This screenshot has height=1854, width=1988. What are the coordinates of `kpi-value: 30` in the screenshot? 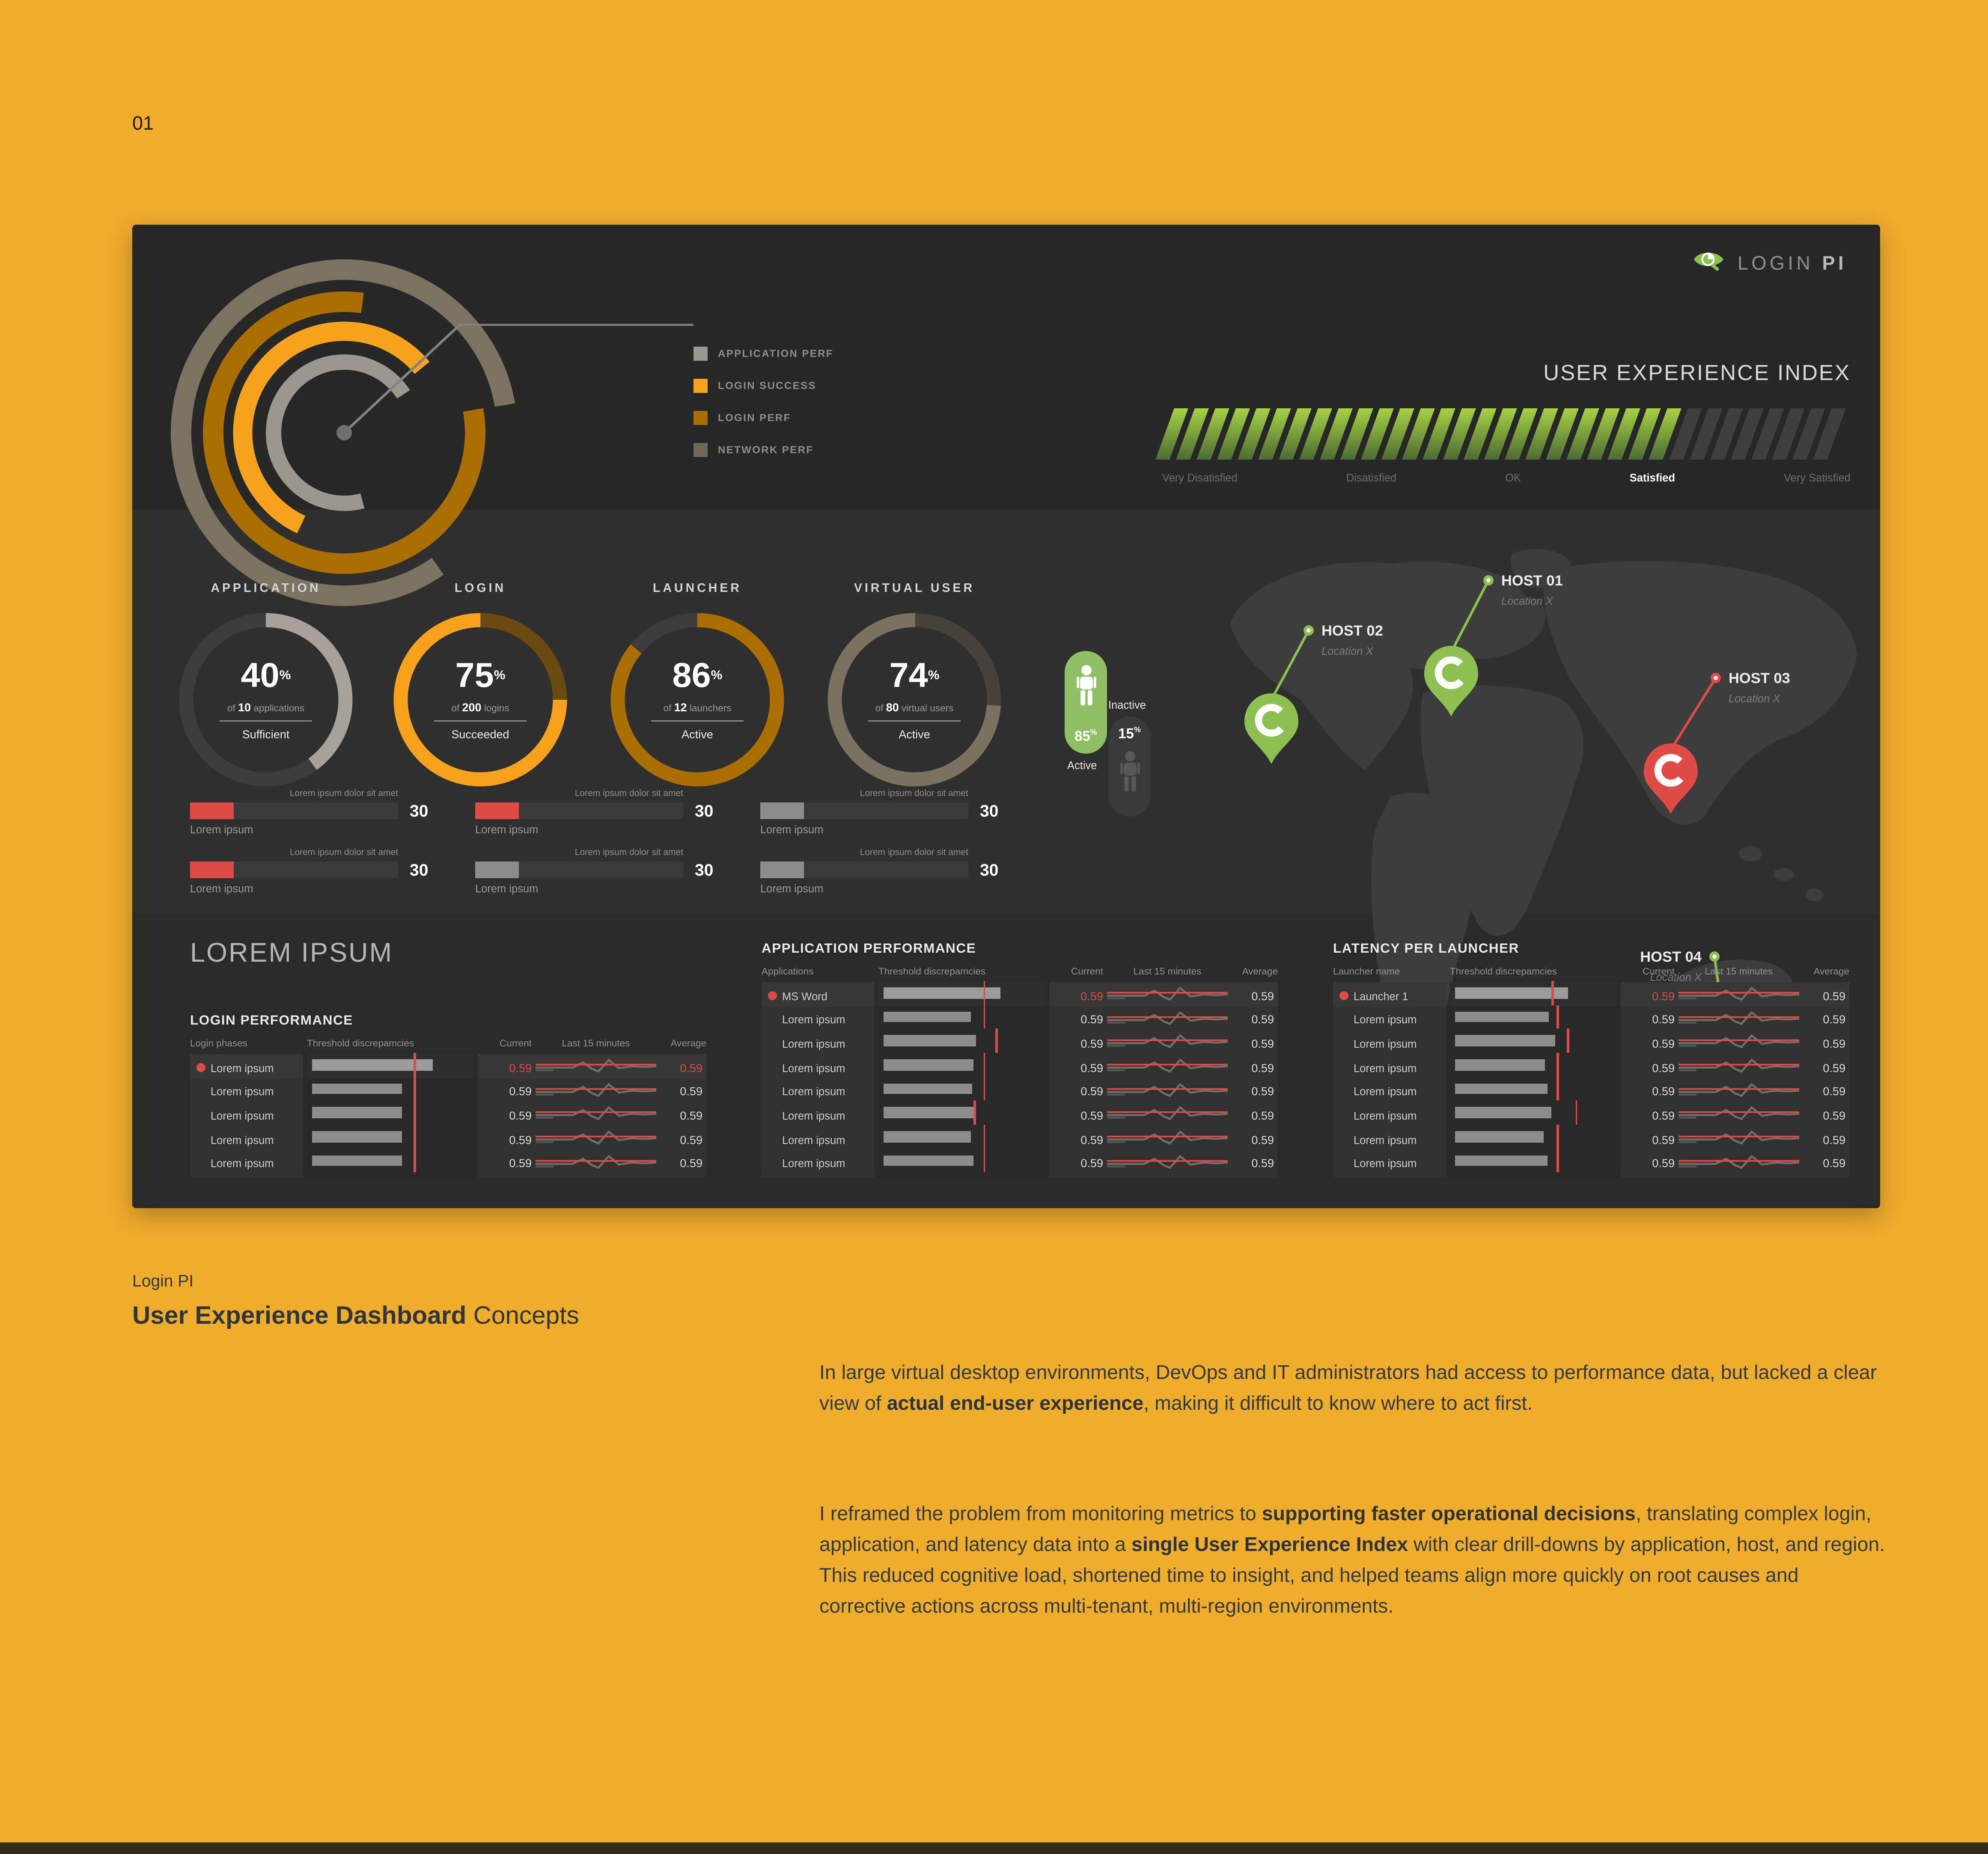 It's located at (989, 869).